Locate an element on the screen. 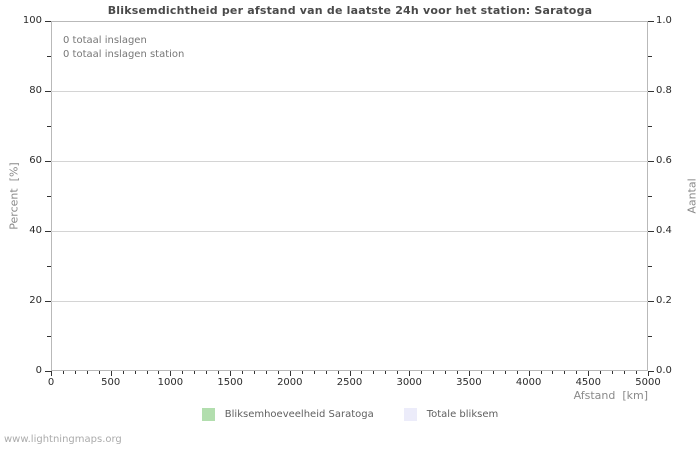 This screenshot has width=700, height=450. x-tick-label: 500 is located at coordinates (111, 382).